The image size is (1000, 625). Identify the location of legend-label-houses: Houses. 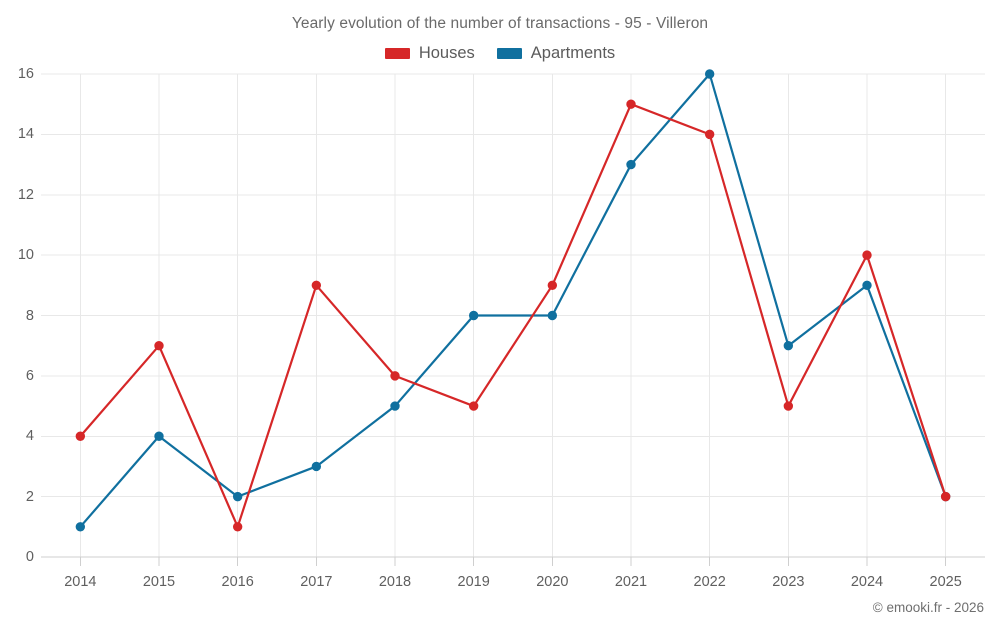
(446, 53).